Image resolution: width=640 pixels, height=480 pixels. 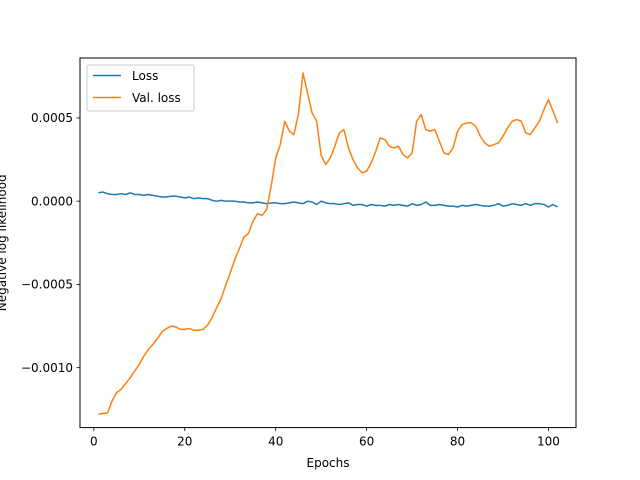 What do you see at coordinates (328, 463) in the screenshot?
I see `x-axis-label: Epochs` at bounding box center [328, 463].